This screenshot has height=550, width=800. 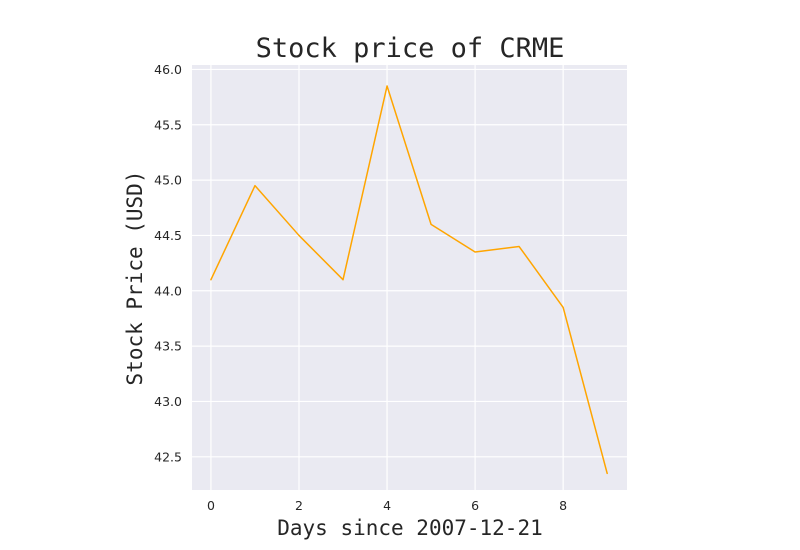 I want to click on x-tick-label: 0, so click(x=211, y=505).